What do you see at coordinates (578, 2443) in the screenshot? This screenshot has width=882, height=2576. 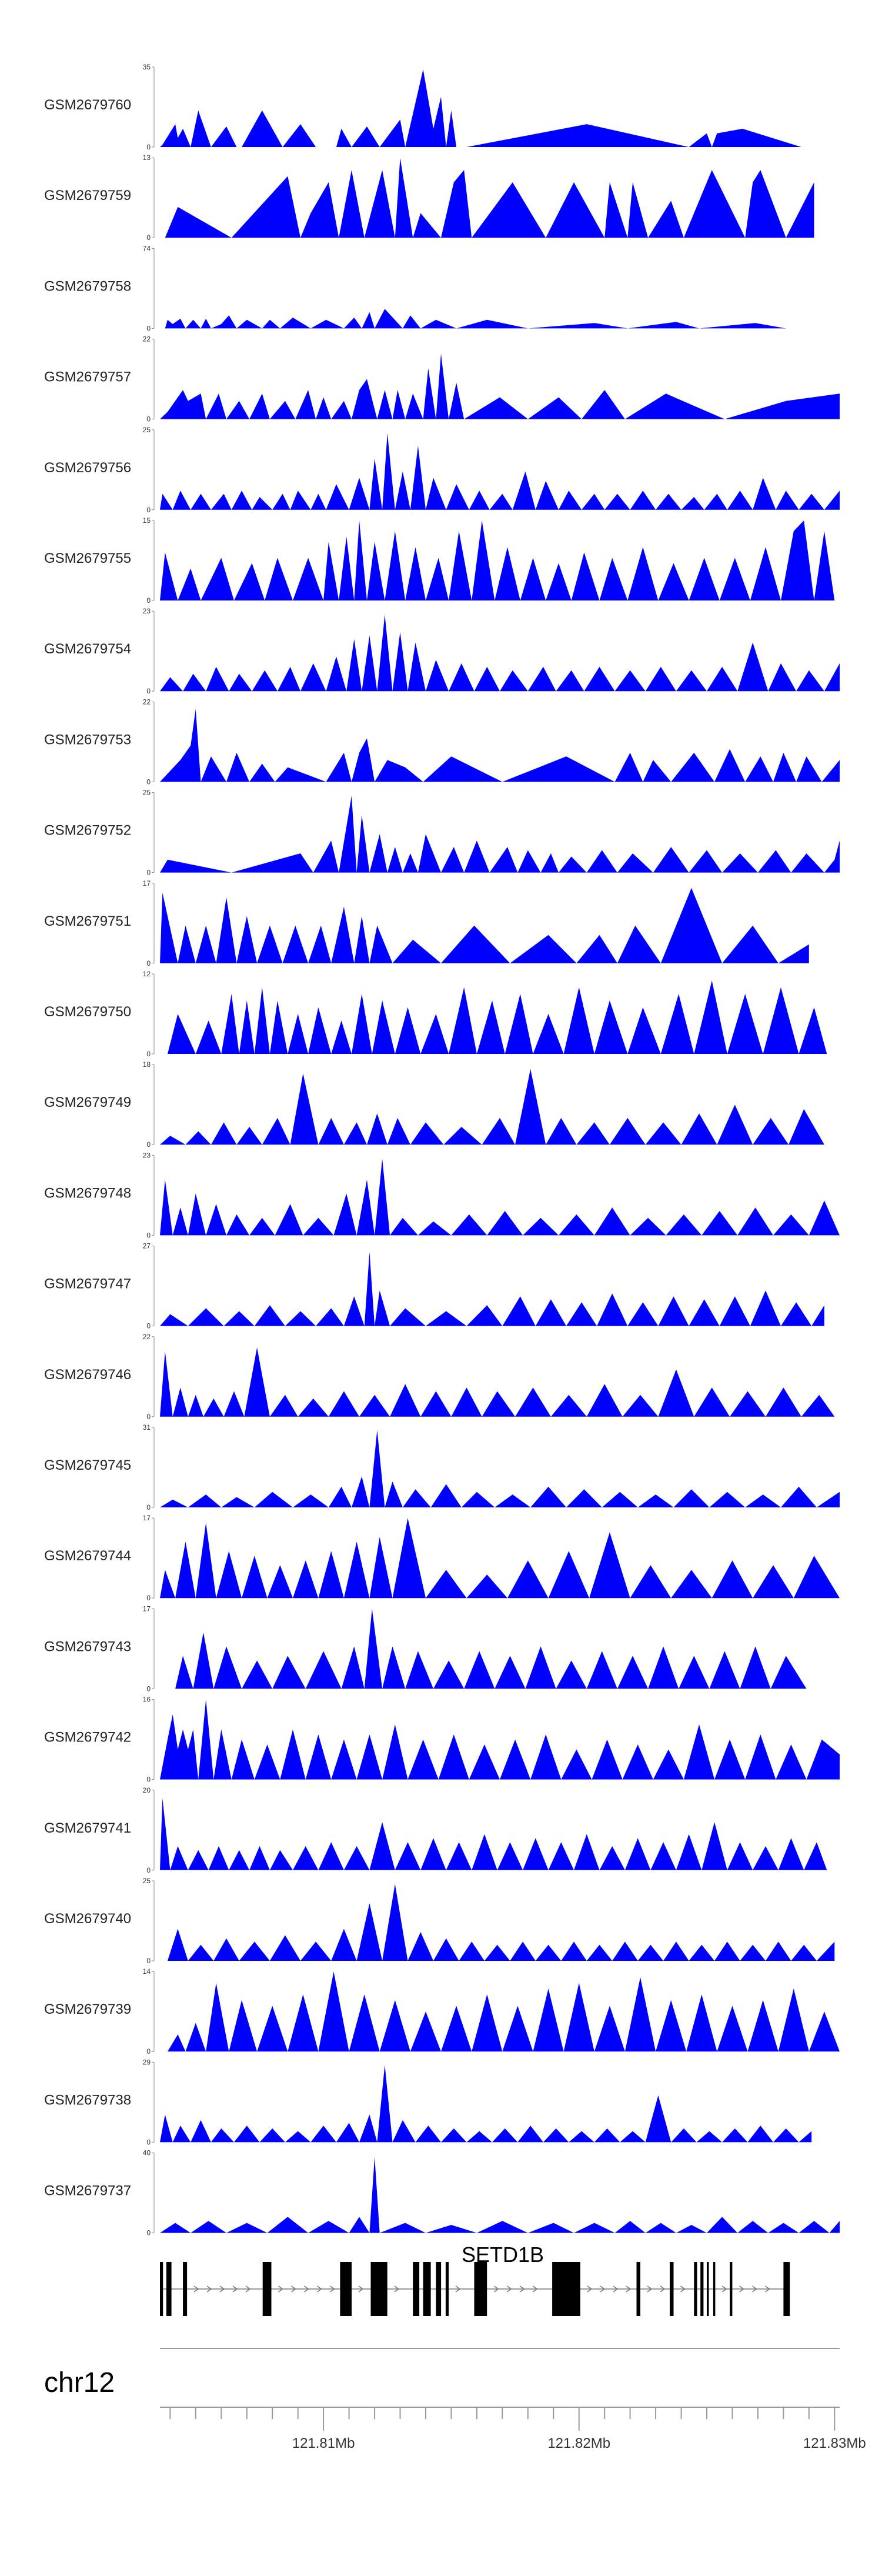 I see `x-tick-label: 121.82Mb` at bounding box center [578, 2443].